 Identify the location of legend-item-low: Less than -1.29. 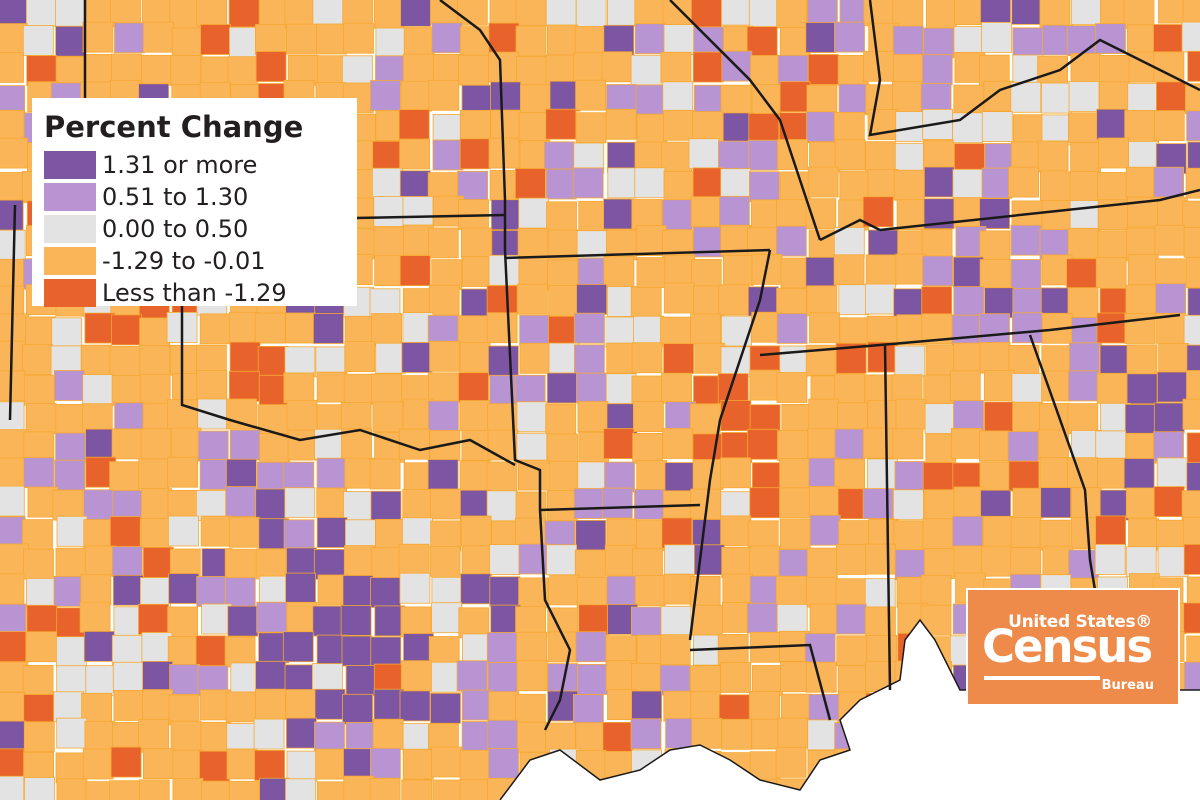
(194, 293).